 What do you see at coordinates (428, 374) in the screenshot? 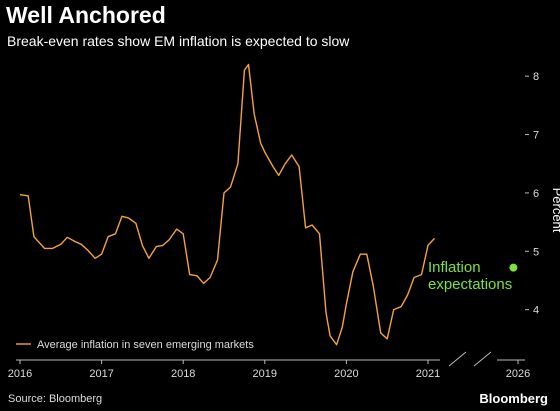
I see `x-tick-label: 2021` at bounding box center [428, 374].